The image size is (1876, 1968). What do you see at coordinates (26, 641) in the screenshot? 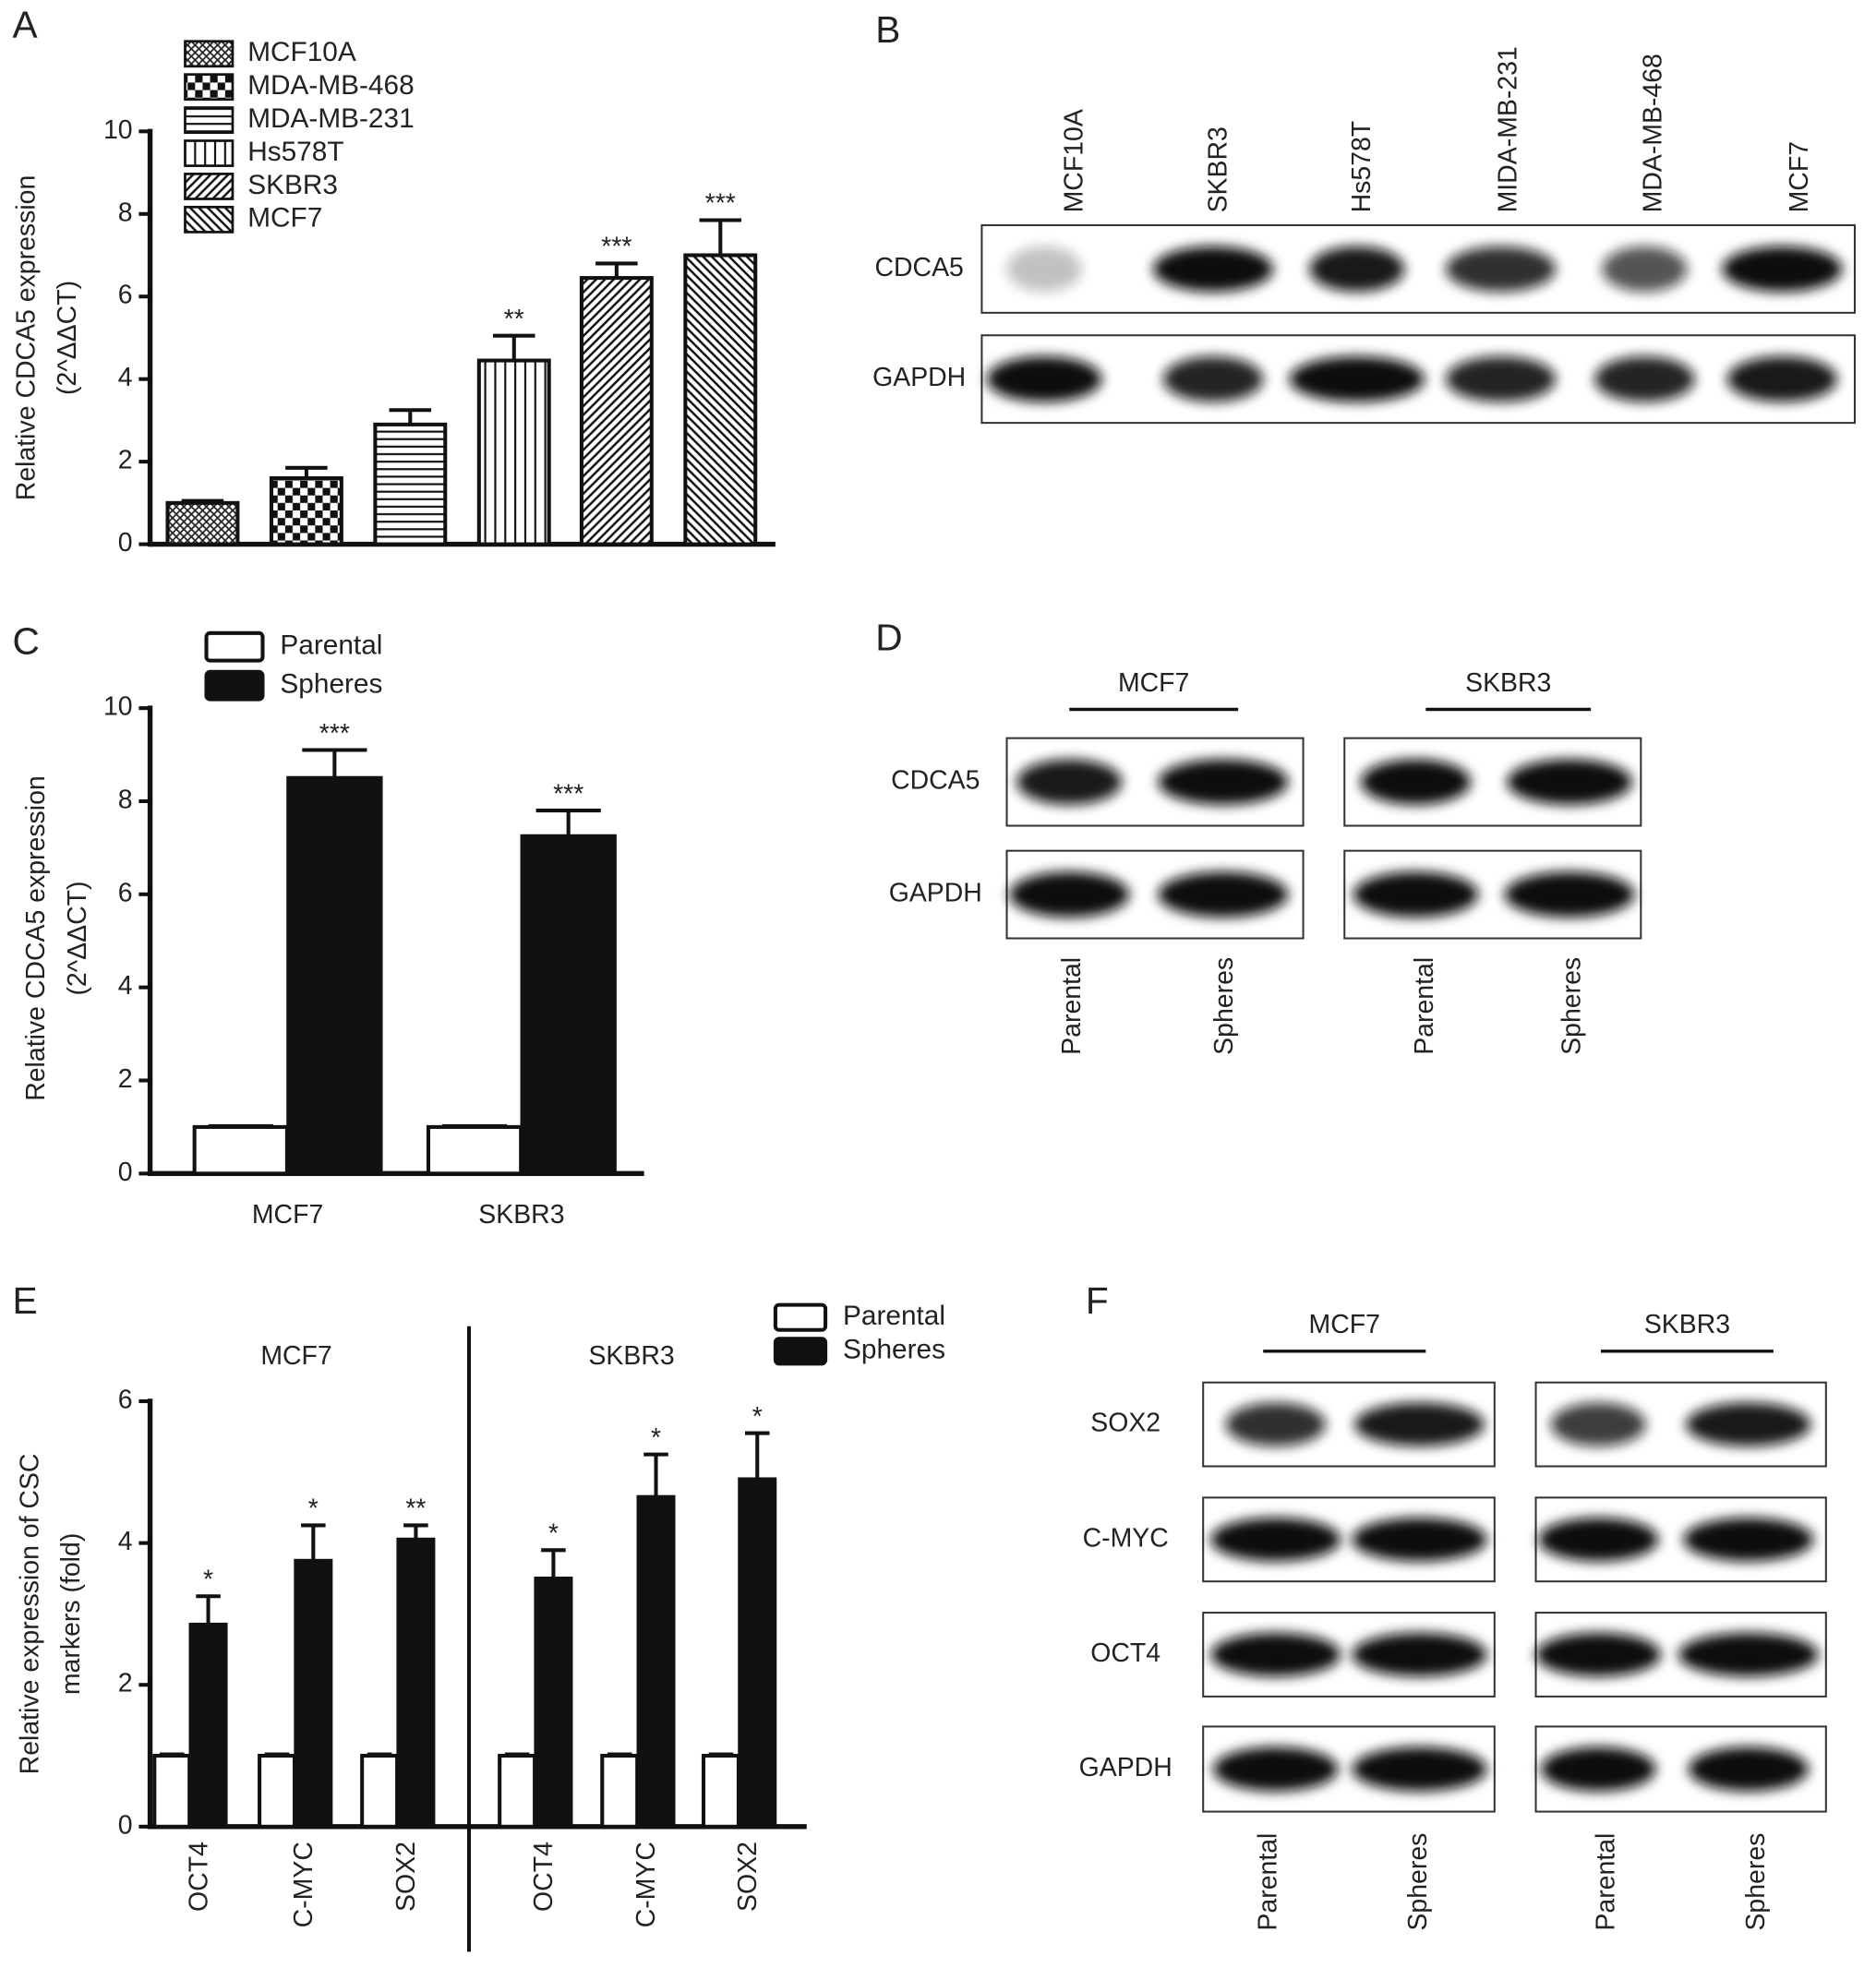
I see `panel-label: C` at bounding box center [26, 641].